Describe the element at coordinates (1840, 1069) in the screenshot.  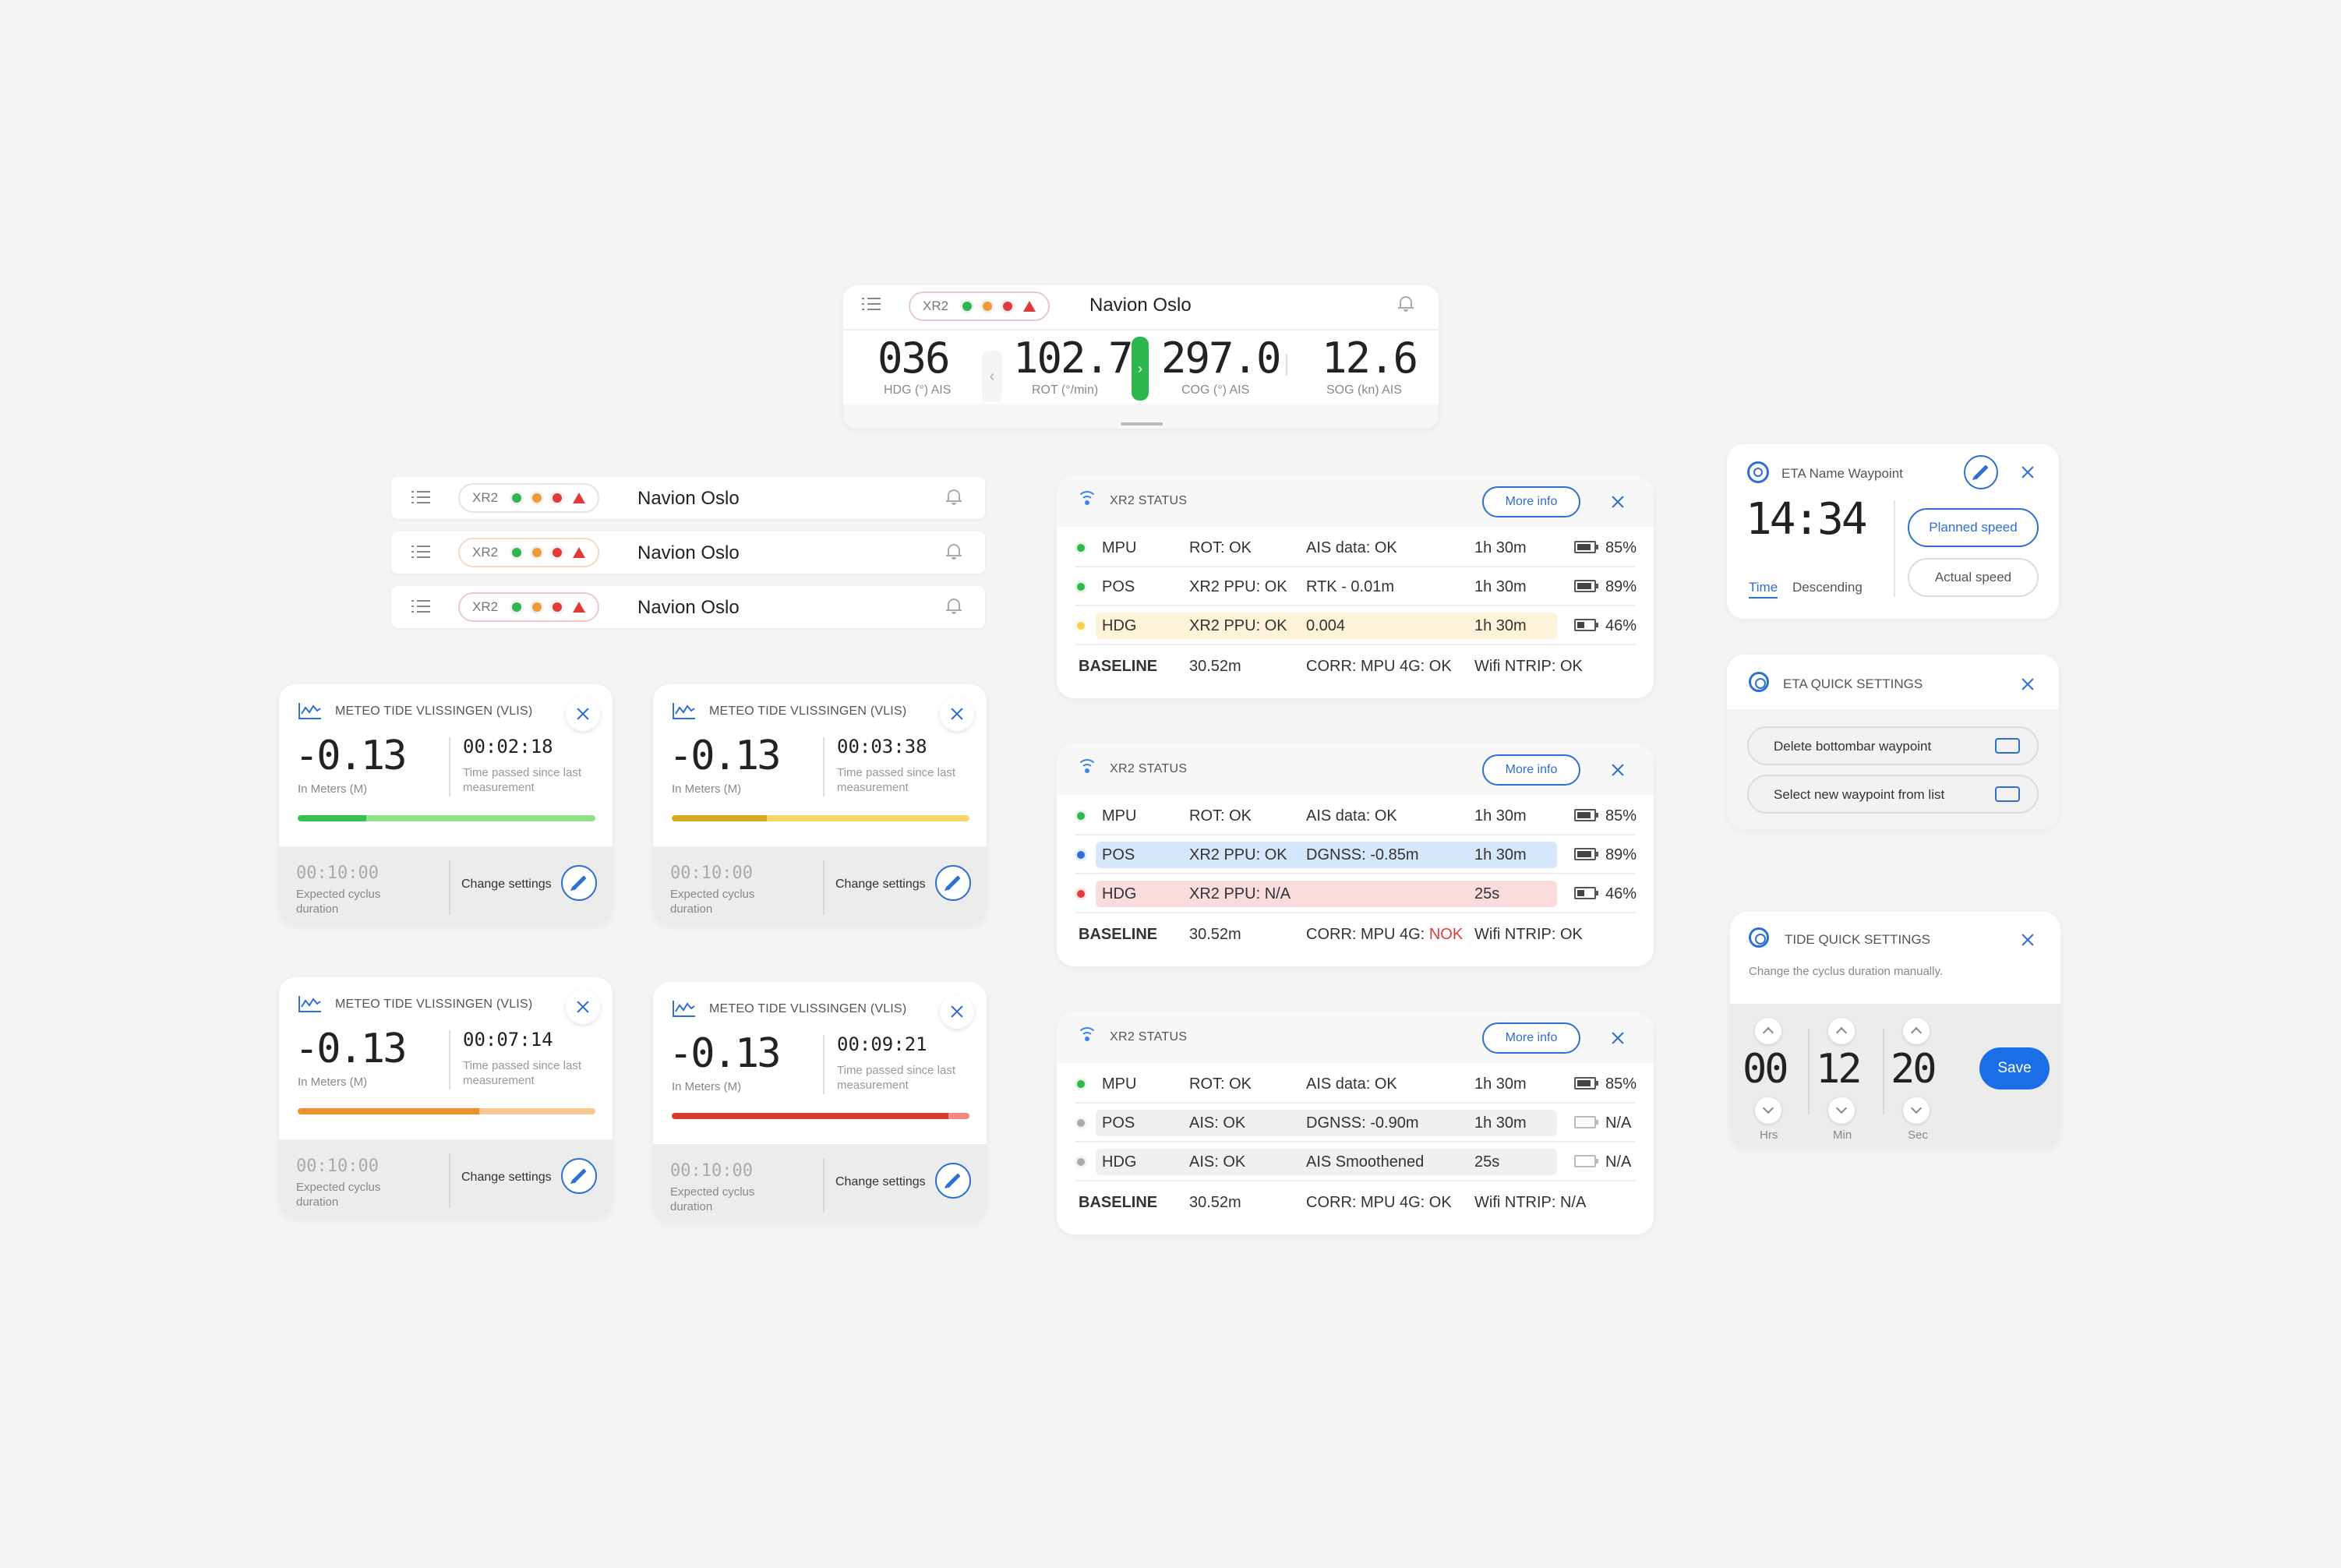
I see `minutes-value: 12` at that location.